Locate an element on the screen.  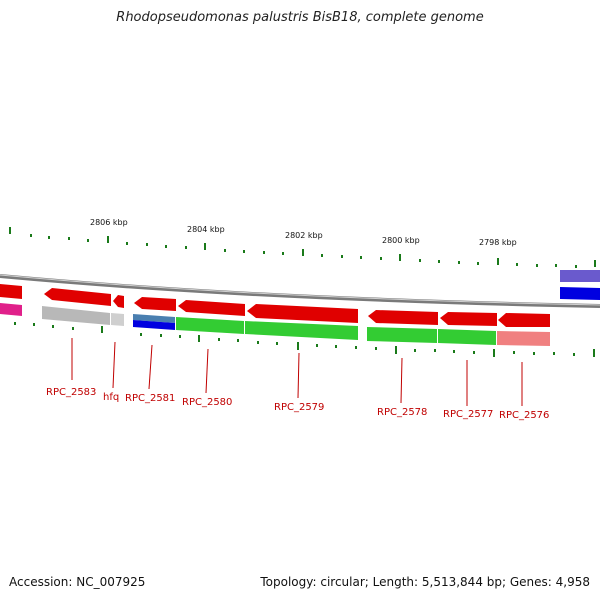
reverse-strand is located at coordinates (300, 308).